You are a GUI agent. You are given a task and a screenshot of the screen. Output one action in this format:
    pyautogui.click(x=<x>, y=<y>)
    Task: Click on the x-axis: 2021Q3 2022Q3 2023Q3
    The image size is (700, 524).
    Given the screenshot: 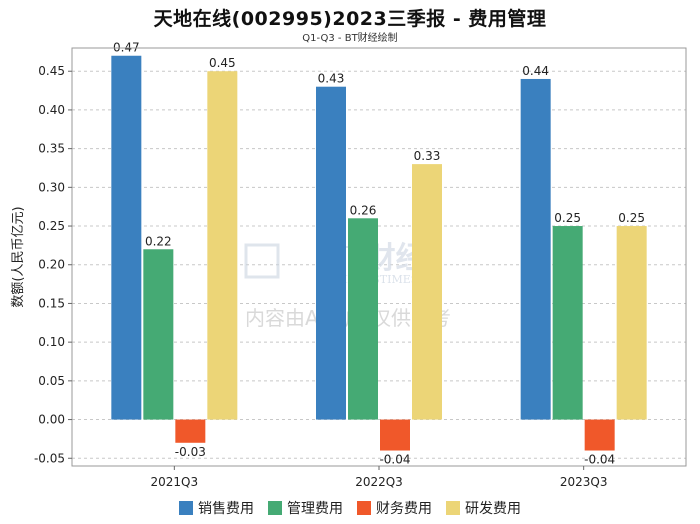 What is the action you would take?
    pyautogui.click(x=379, y=477)
    